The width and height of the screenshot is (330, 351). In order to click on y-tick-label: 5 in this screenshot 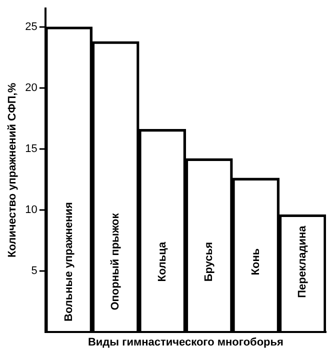, I will do `click(34, 270)`.